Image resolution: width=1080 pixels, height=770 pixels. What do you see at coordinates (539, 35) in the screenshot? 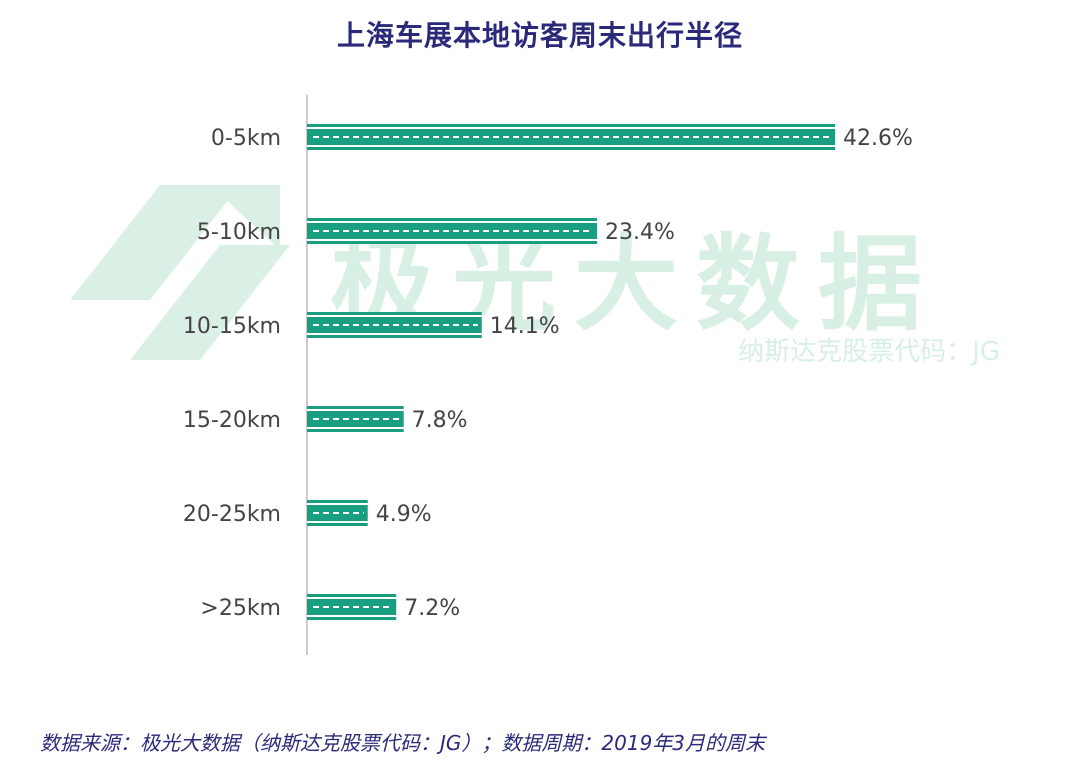
I see `chart-title: 上海车展本地访客周末出行半径` at bounding box center [539, 35].